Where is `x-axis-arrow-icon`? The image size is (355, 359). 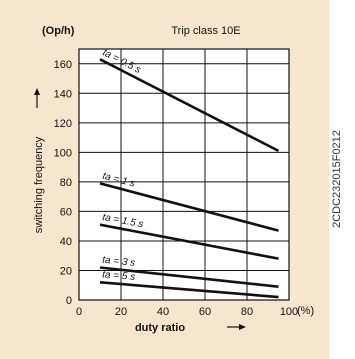
x-axis-arrow-icon is located at coordinates (236, 327).